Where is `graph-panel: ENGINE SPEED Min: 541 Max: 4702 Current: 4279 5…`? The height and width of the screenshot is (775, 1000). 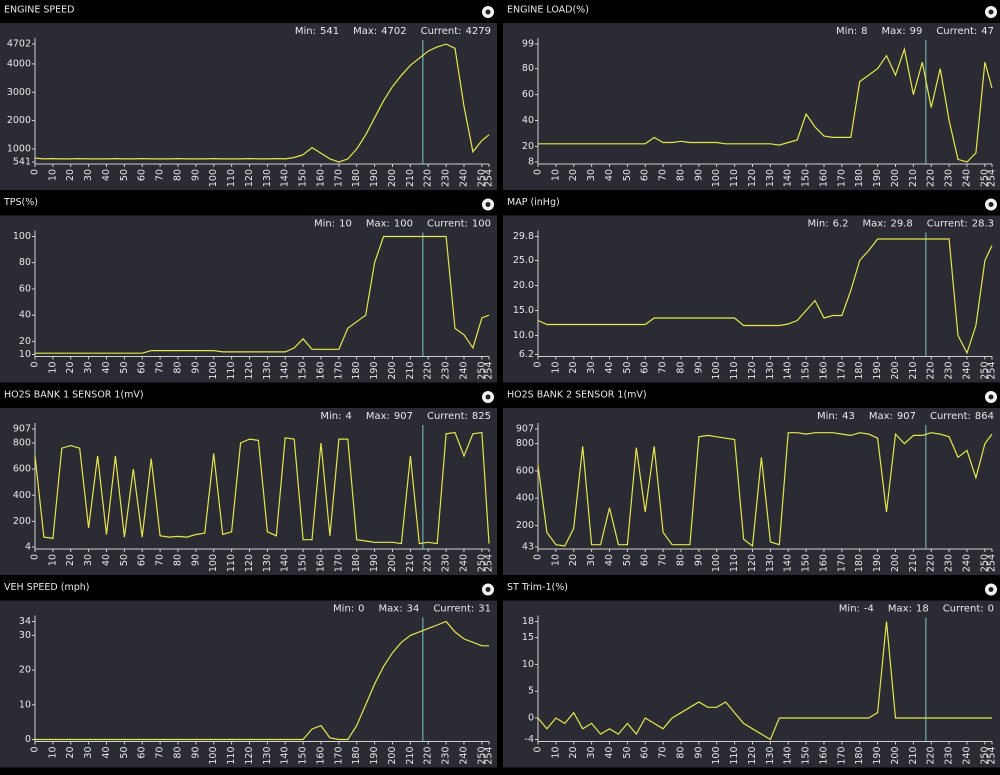 graph-panel: ENGINE SPEED Min: 541 Max: 4702 Current: 4279 5… is located at coordinates (248, 97).